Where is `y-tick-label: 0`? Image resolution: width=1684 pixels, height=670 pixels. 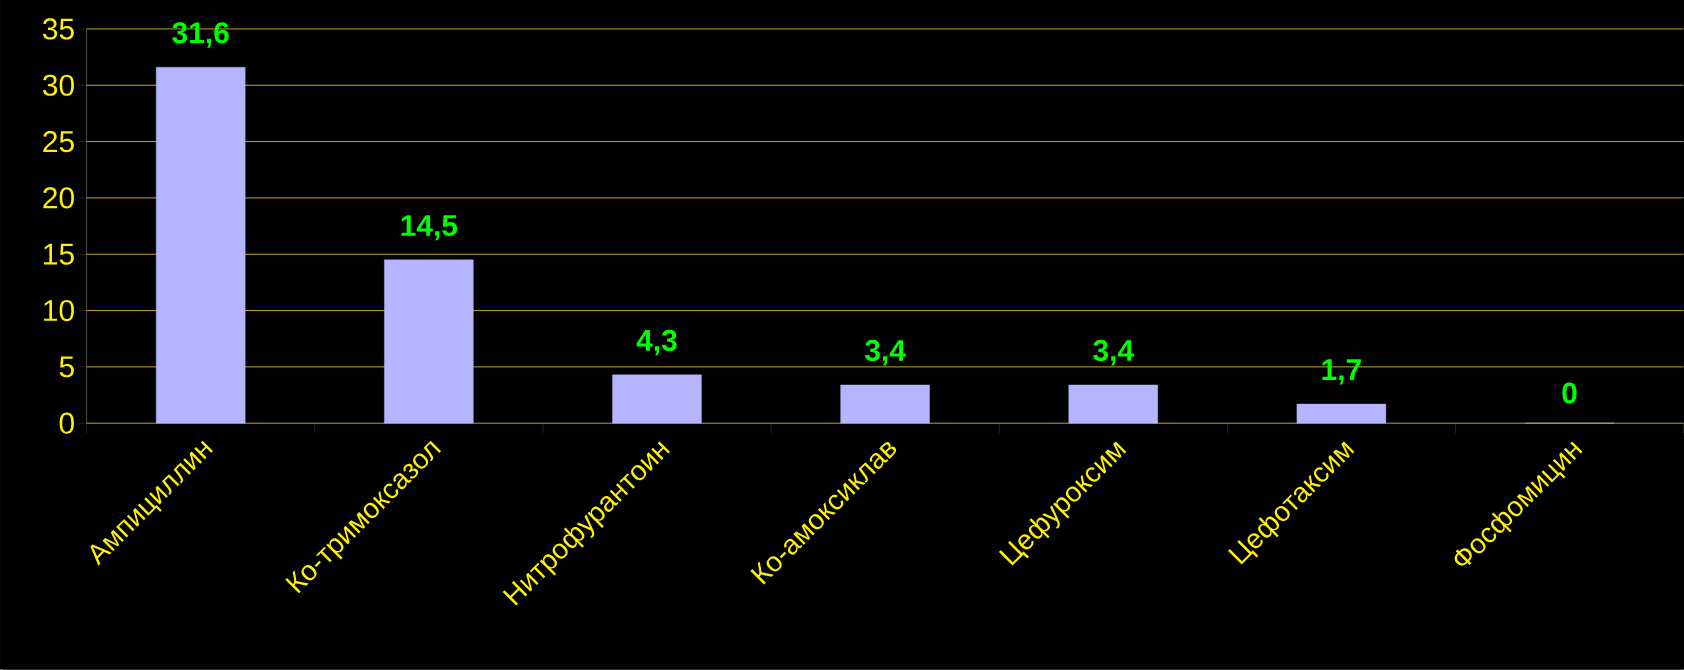 y-tick-label: 0 is located at coordinates (66, 423).